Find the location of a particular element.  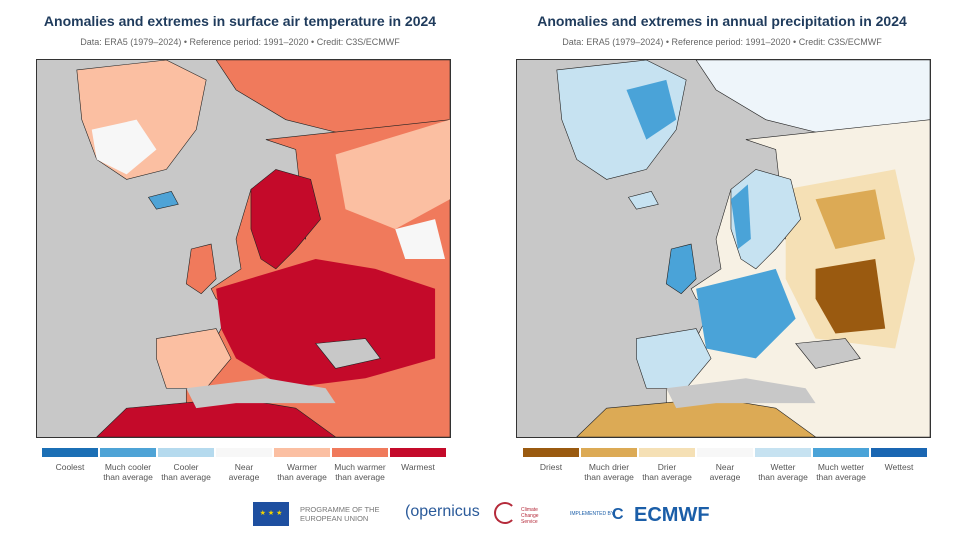

legend-item-coolest: Coolest is located at coordinates (70, 465).